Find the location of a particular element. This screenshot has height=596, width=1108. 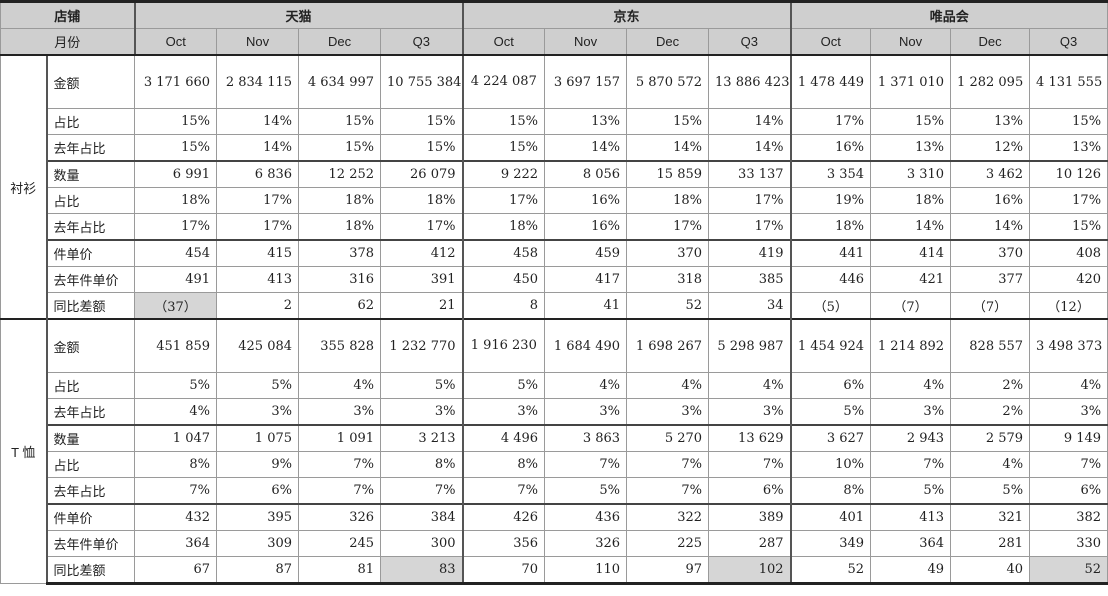

data-cell: 1 684 490 is located at coordinates (586, 345).